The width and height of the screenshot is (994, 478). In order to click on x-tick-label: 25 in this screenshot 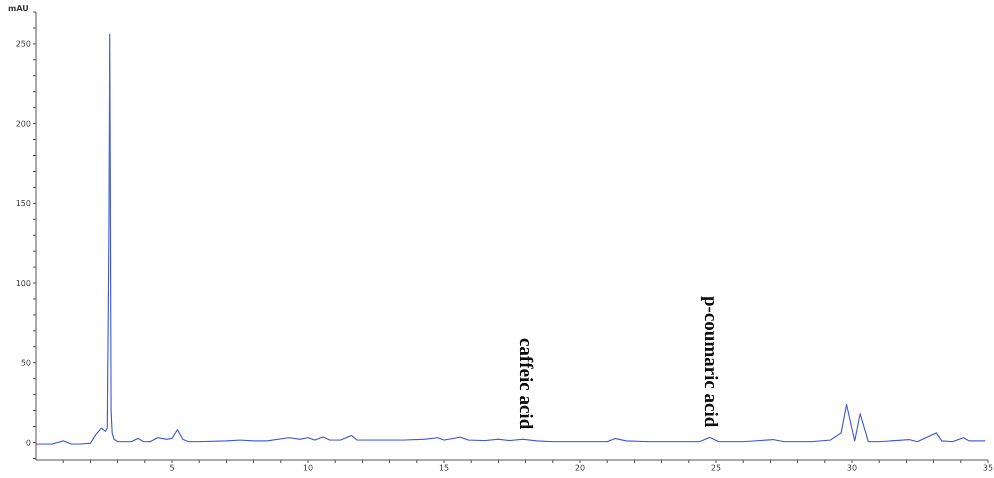, I will do `click(716, 468)`.